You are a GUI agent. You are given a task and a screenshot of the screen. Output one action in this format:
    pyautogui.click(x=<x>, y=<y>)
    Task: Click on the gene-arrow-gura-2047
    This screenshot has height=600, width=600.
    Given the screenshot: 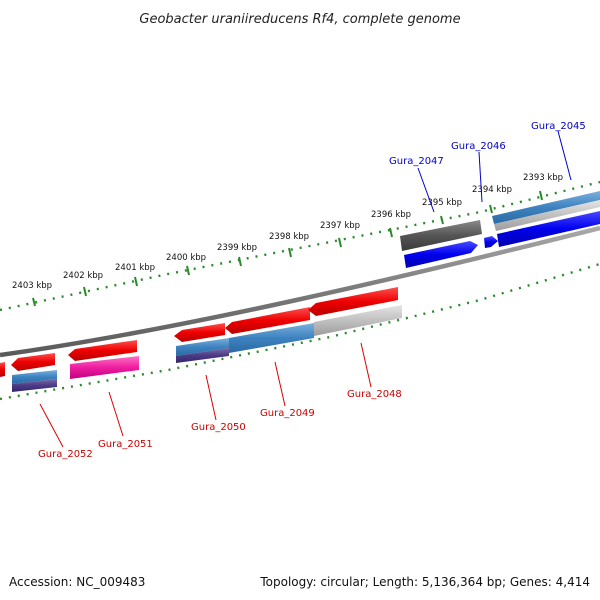 What is the action you would take?
    pyautogui.click(x=441, y=254)
    